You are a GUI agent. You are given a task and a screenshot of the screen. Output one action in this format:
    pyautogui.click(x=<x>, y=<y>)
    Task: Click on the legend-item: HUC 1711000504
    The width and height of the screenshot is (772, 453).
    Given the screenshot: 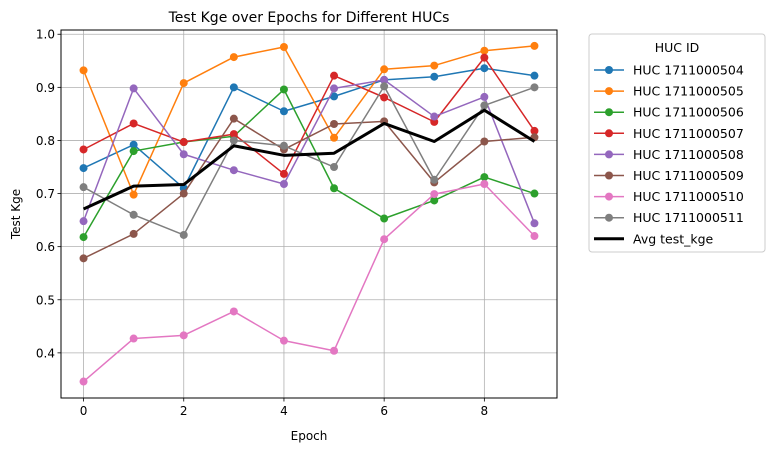 What is the action you would take?
    pyautogui.click(x=669, y=70)
    